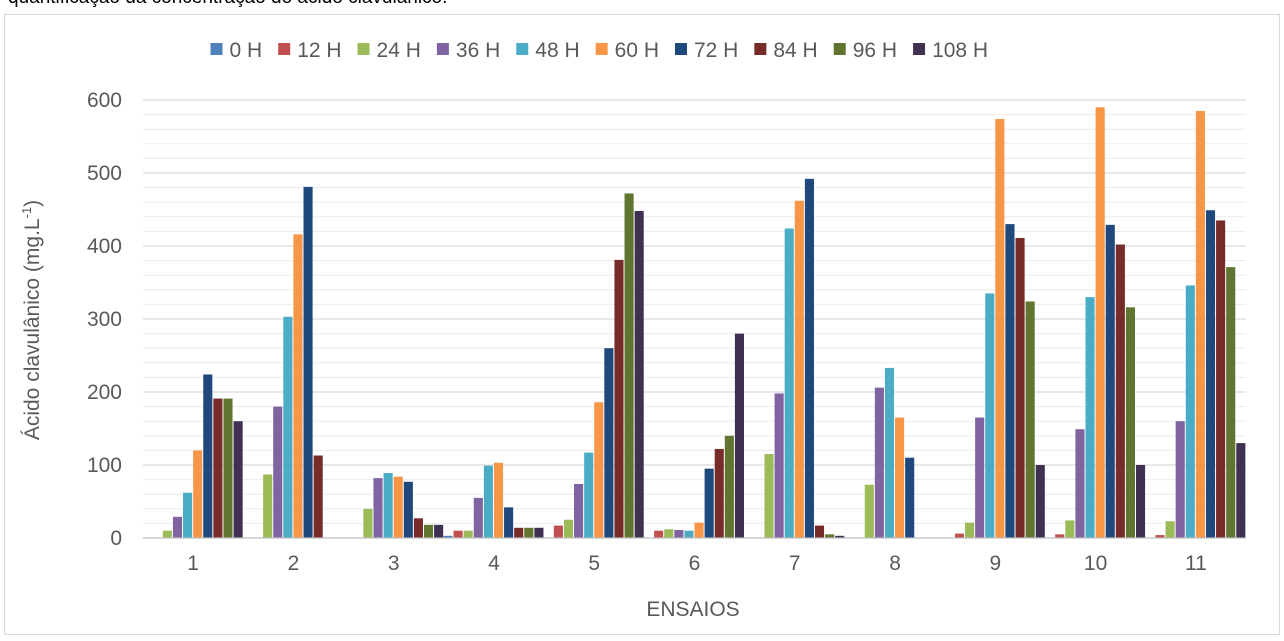  What do you see at coordinates (995, 563) in the screenshot?
I see `x-tick-label: 9` at bounding box center [995, 563].